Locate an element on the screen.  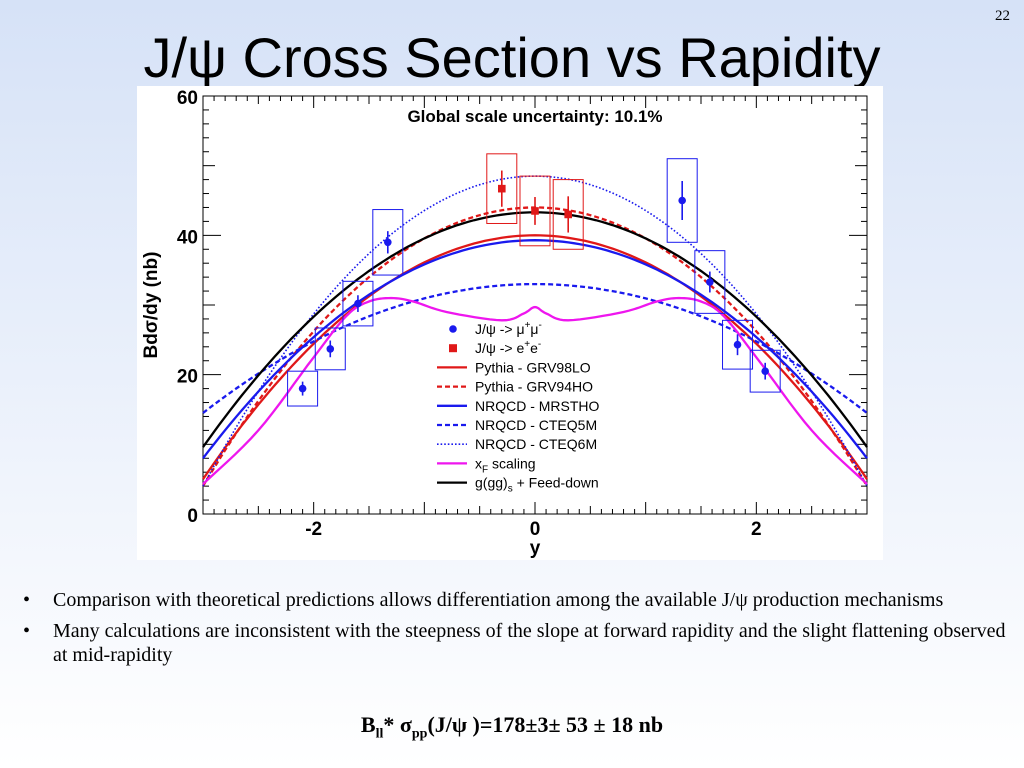
slide-number: 22 is located at coordinates (1002, 16).